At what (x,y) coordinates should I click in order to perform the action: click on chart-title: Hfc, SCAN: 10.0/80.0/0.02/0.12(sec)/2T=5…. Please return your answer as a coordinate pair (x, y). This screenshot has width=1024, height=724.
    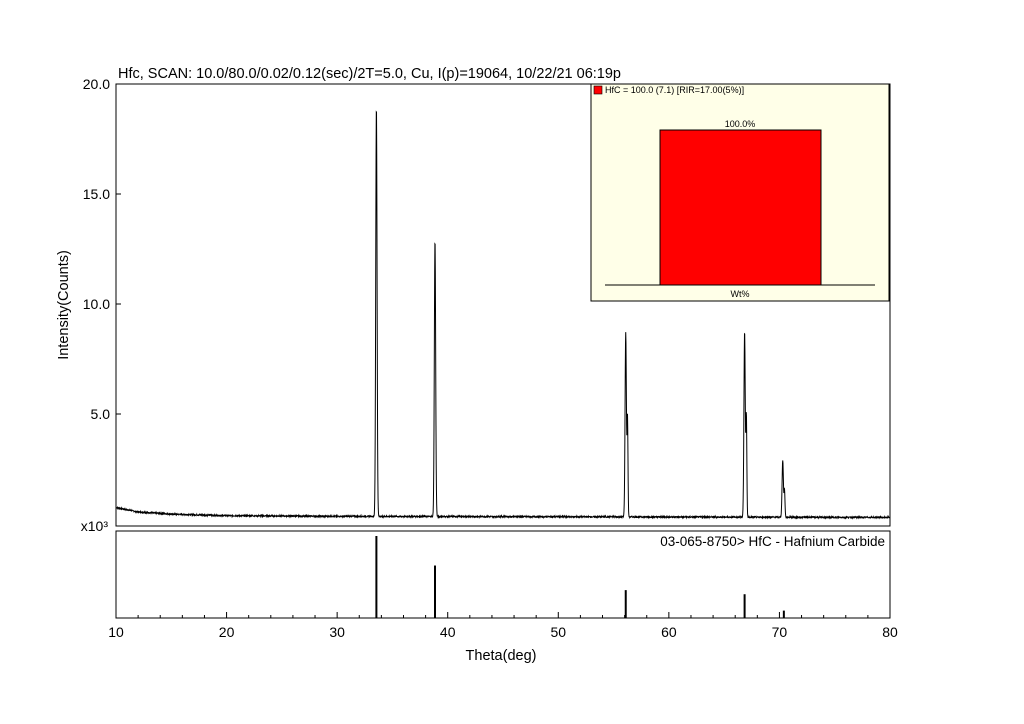
    Looking at the image, I should click on (369, 74).